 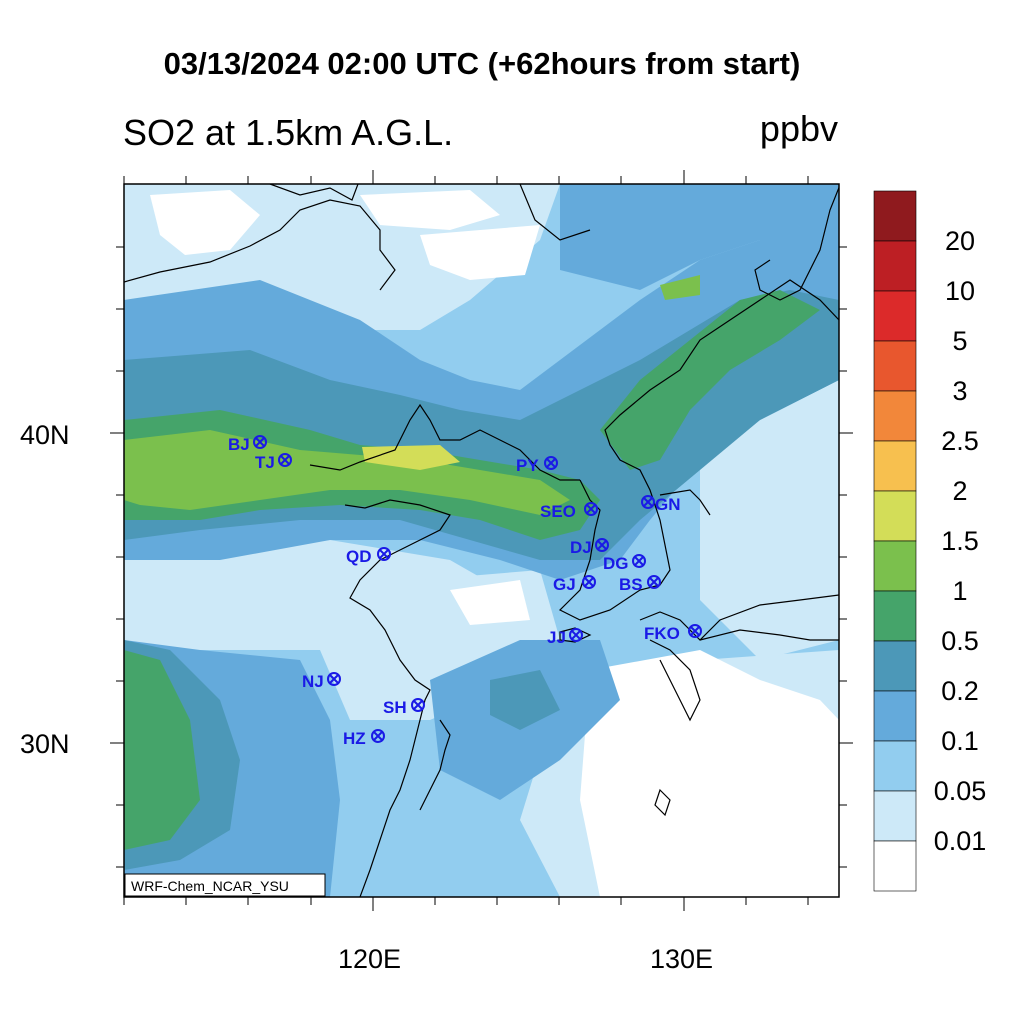 I want to click on model-credit: WRF-Chem_NCAR_YSU, so click(x=225, y=885).